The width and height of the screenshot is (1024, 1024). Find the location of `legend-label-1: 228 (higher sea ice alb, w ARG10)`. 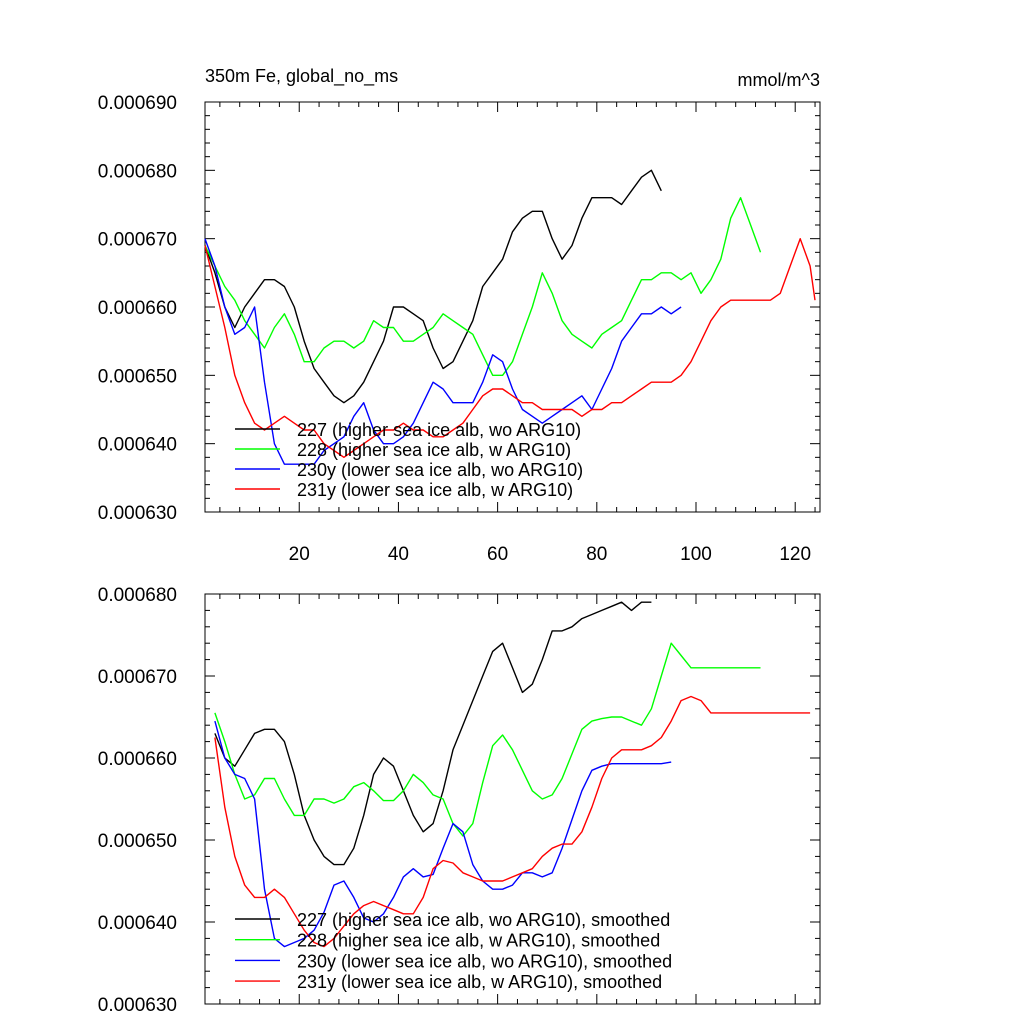

legend-label-1: 228 (higher sea ice alb, w ARG10) is located at coordinates (434, 450).